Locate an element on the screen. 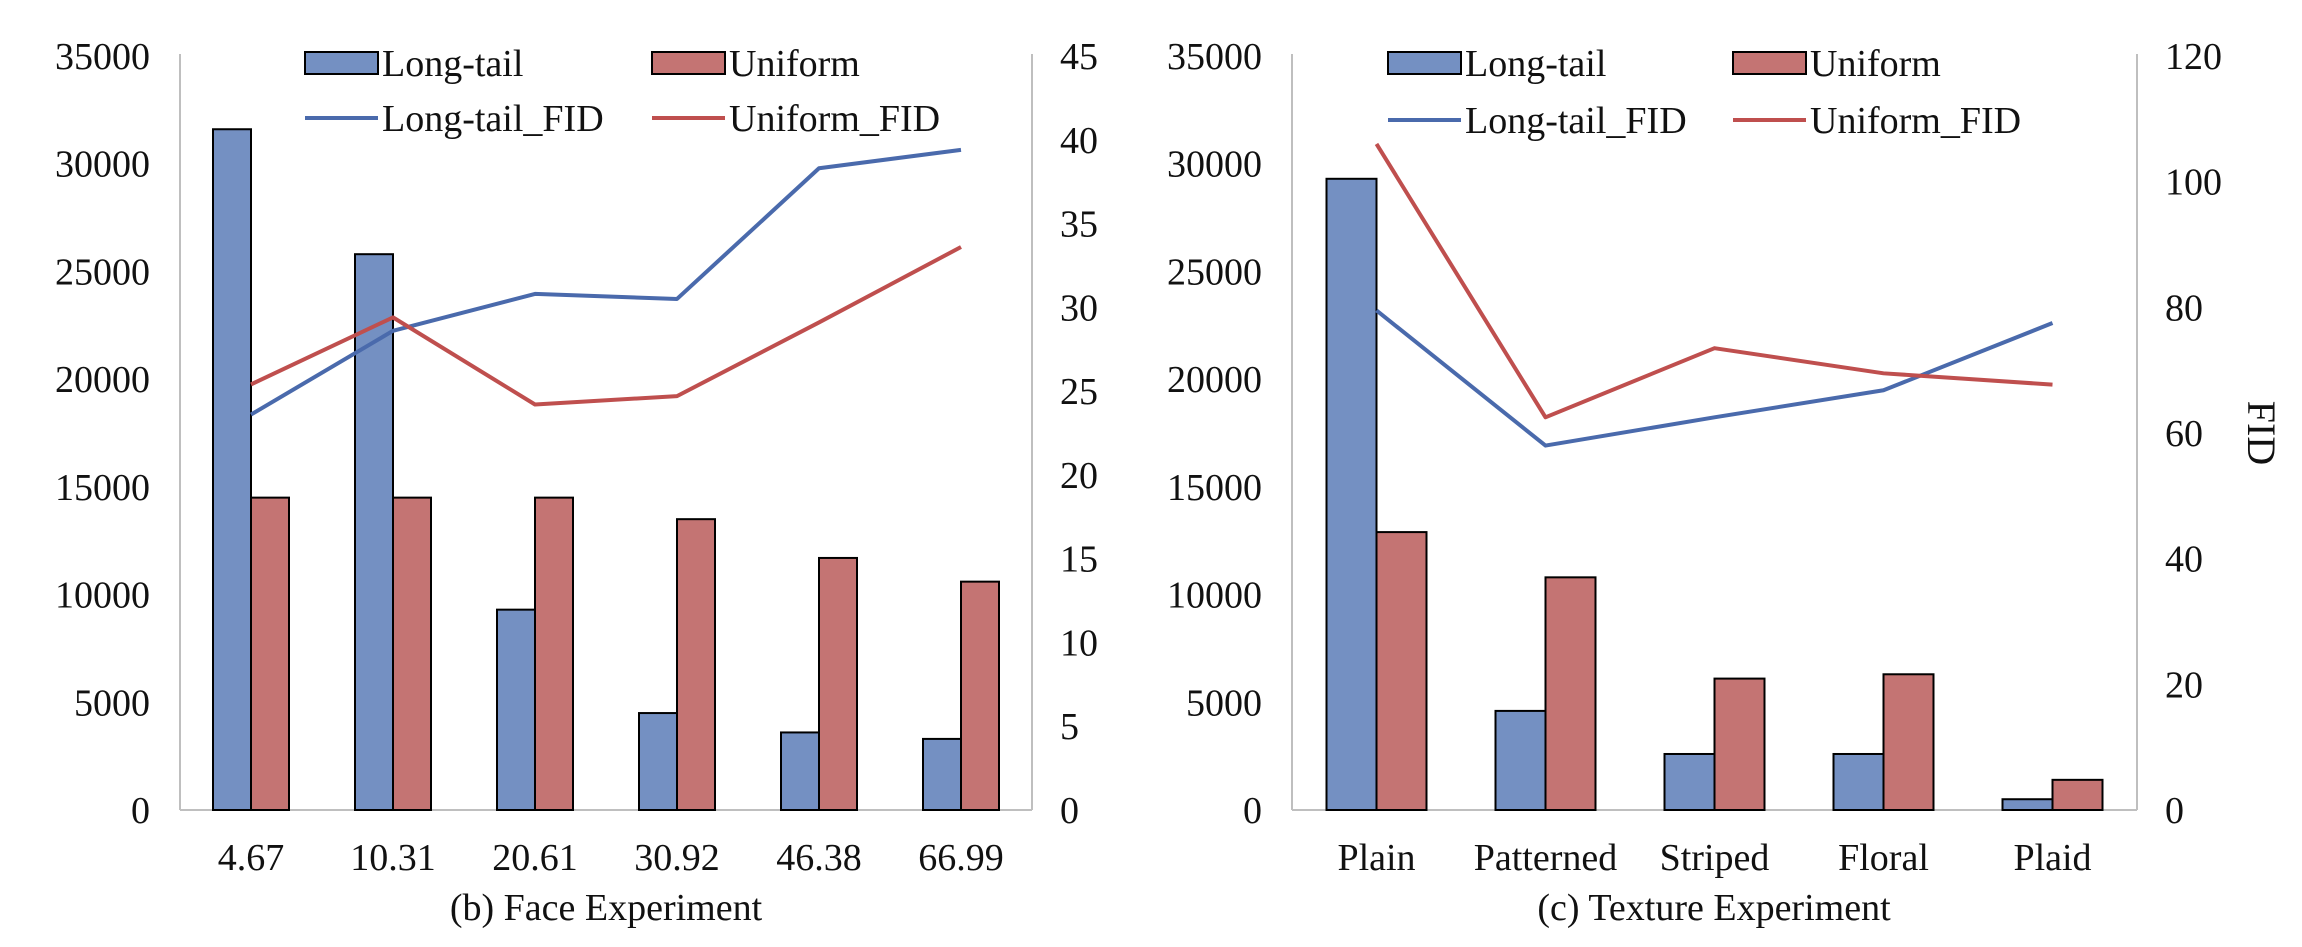  x-tick-label: 10.31 is located at coordinates (393, 858).